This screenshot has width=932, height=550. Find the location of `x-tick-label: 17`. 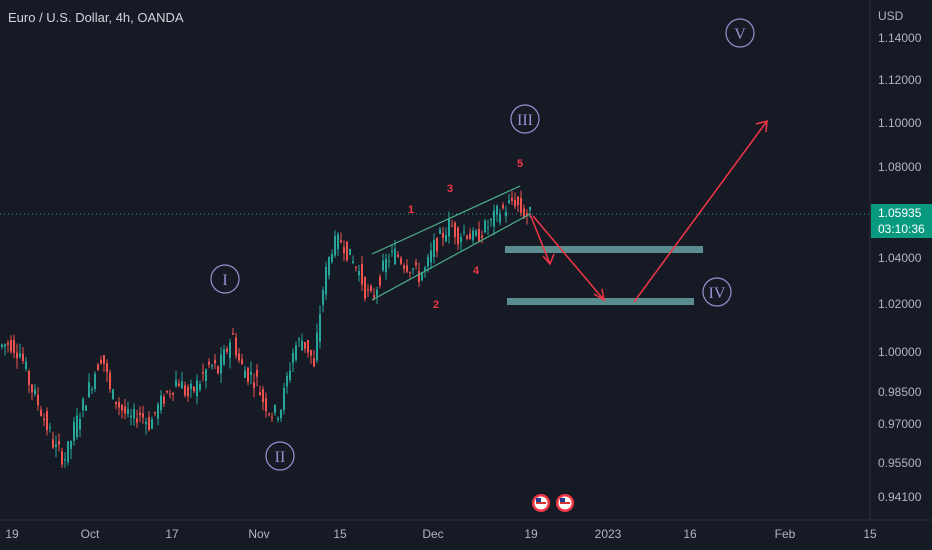

x-tick-label: 17 is located at coordinates (172, 534).